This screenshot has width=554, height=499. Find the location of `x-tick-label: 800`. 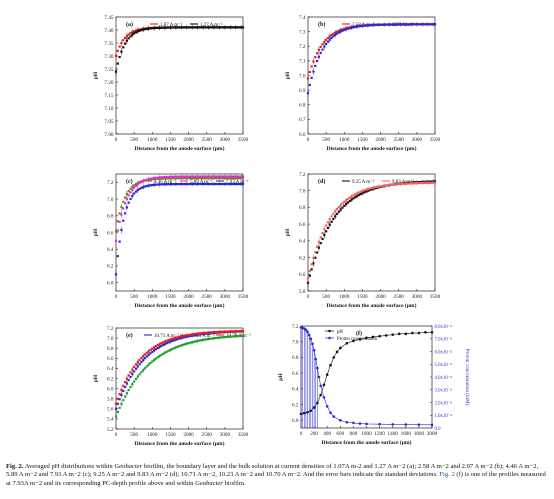

x-tick-label: 800 is located at coordinates (354, 434).